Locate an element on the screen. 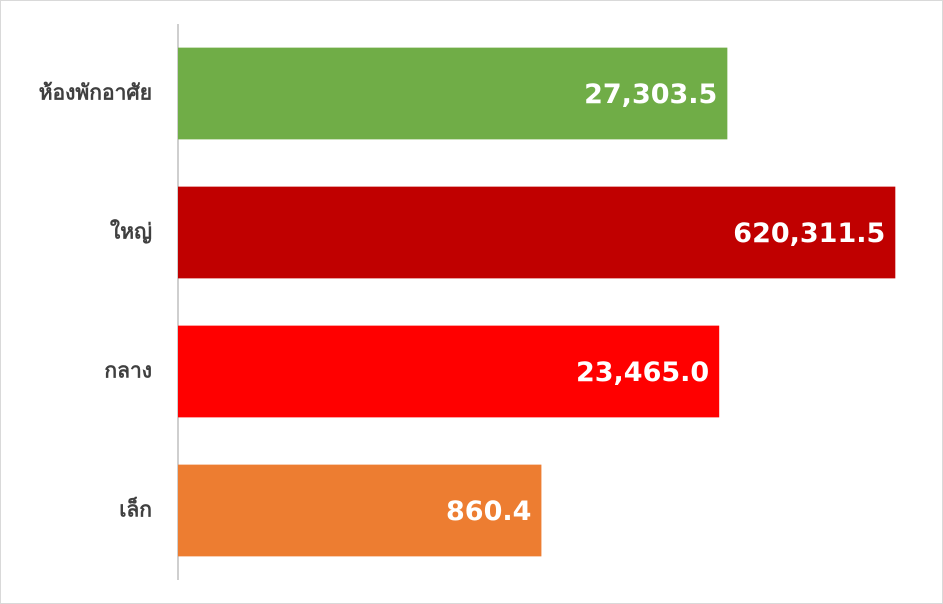 The height and width of the screenshot is (604, 943). category-label: กลาง is located at coordinates (128, 371).